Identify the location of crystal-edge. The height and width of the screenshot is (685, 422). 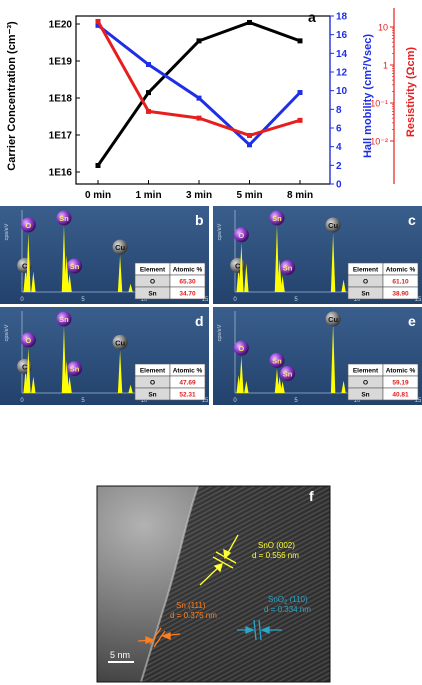
(169, 584).